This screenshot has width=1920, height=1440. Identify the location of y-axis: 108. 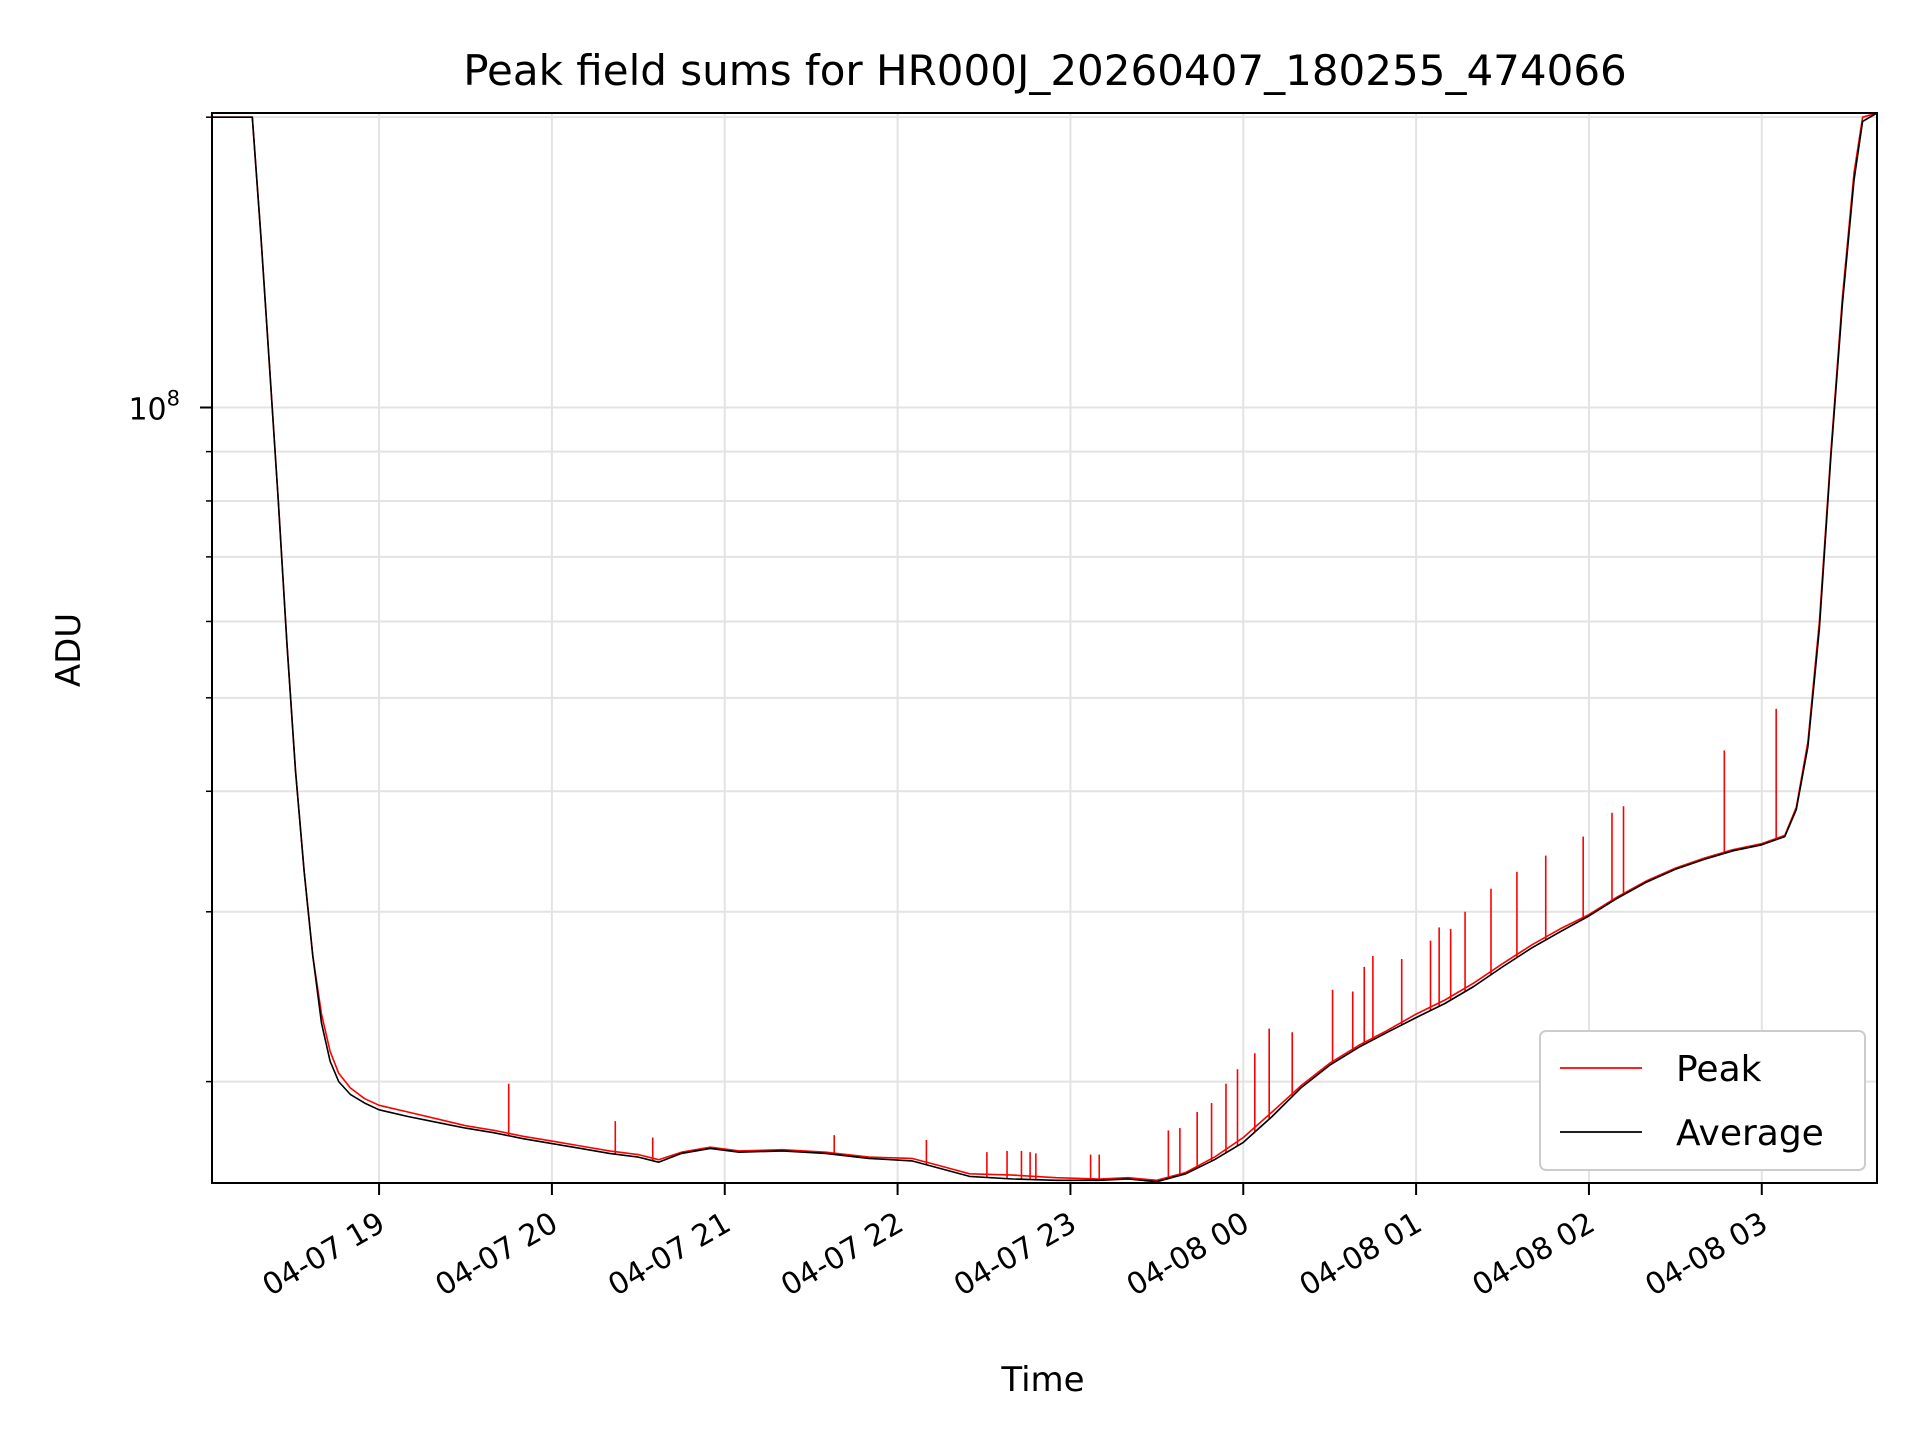
(170, 599).